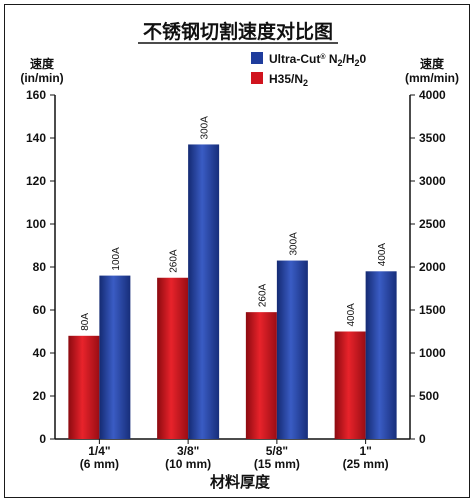  I want to click on chart-title: 不锈钢切割速度对比图, so click(238, 31).